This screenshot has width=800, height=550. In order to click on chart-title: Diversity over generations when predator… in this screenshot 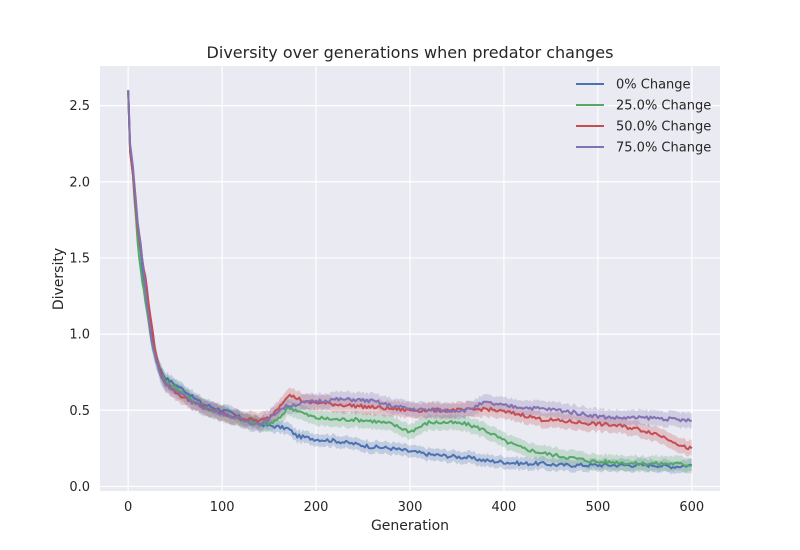, I will do `click(410, 52)`.